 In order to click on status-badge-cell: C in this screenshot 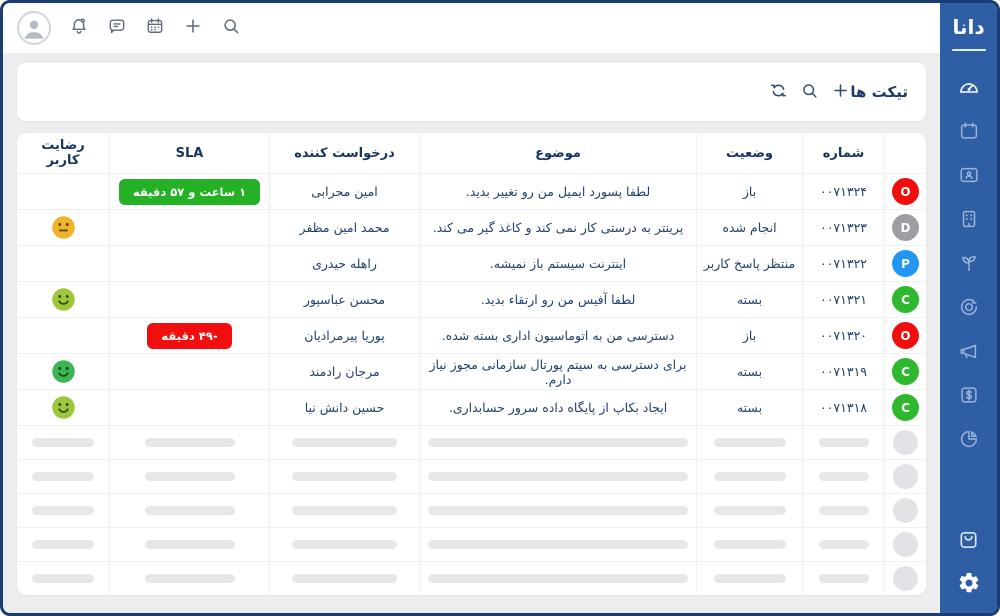, I will do `click(905, 299)`.